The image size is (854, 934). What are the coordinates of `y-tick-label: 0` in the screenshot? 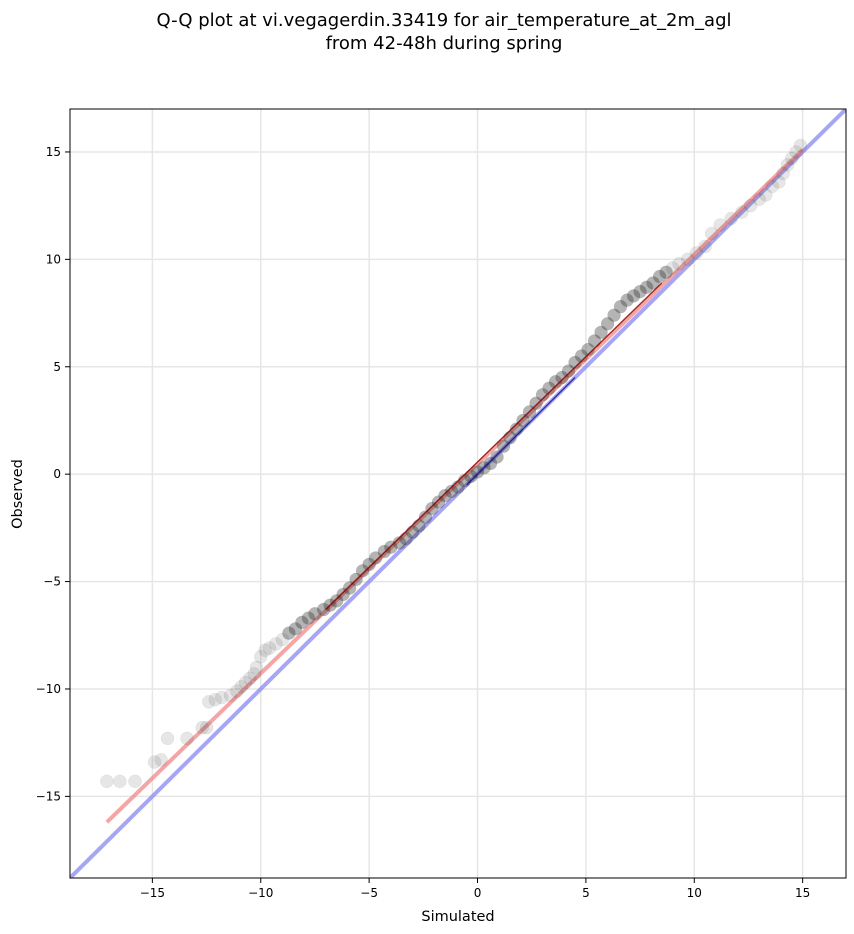 It's located at (57, 474).